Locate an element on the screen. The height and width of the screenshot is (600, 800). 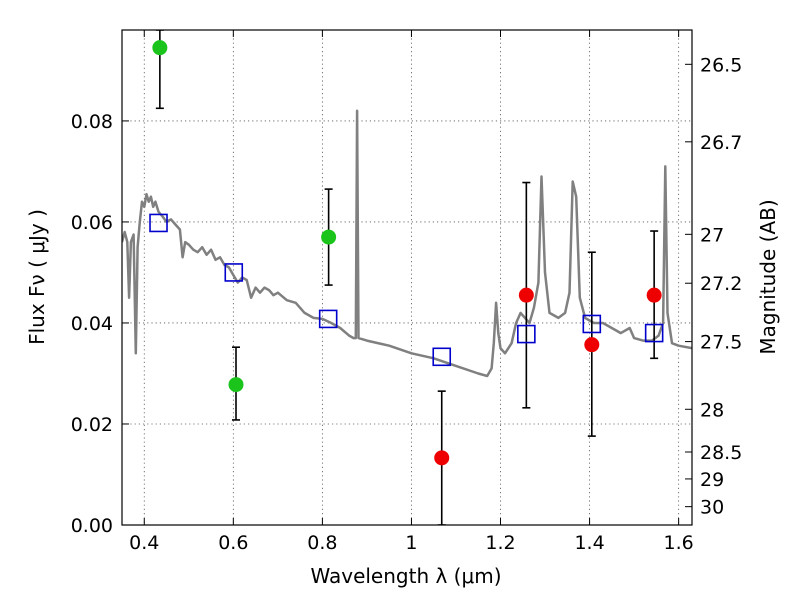
x-axis-label: Wavelength λ (μm) is located at coordinates (405, 576).